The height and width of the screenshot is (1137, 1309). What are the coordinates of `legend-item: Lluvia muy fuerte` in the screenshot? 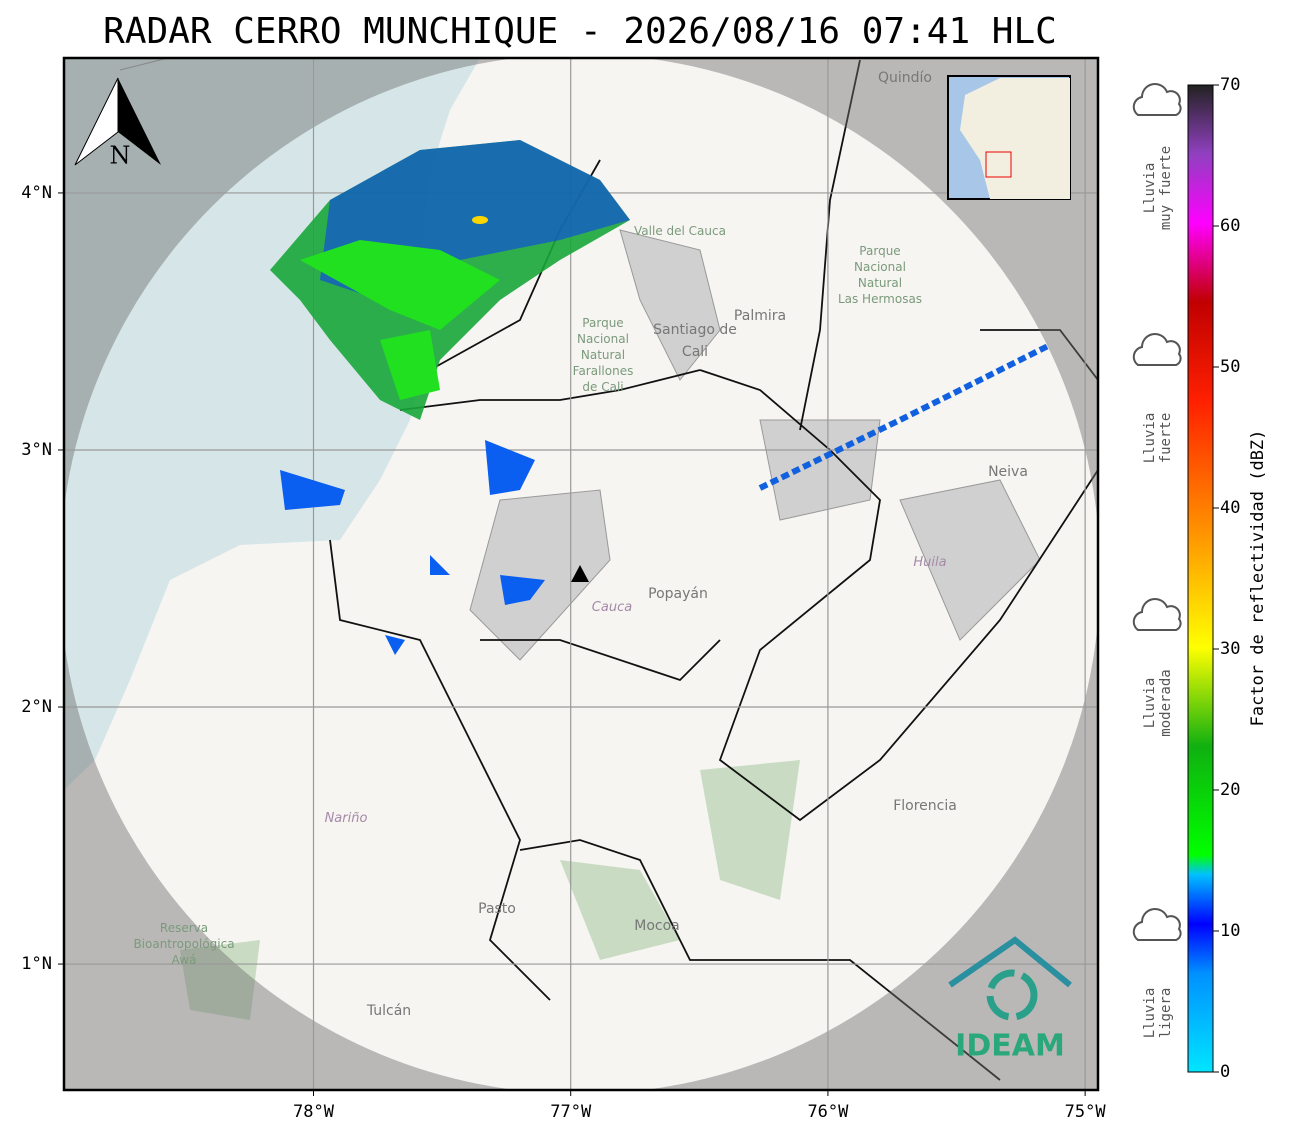 It's located at (1157, 156).